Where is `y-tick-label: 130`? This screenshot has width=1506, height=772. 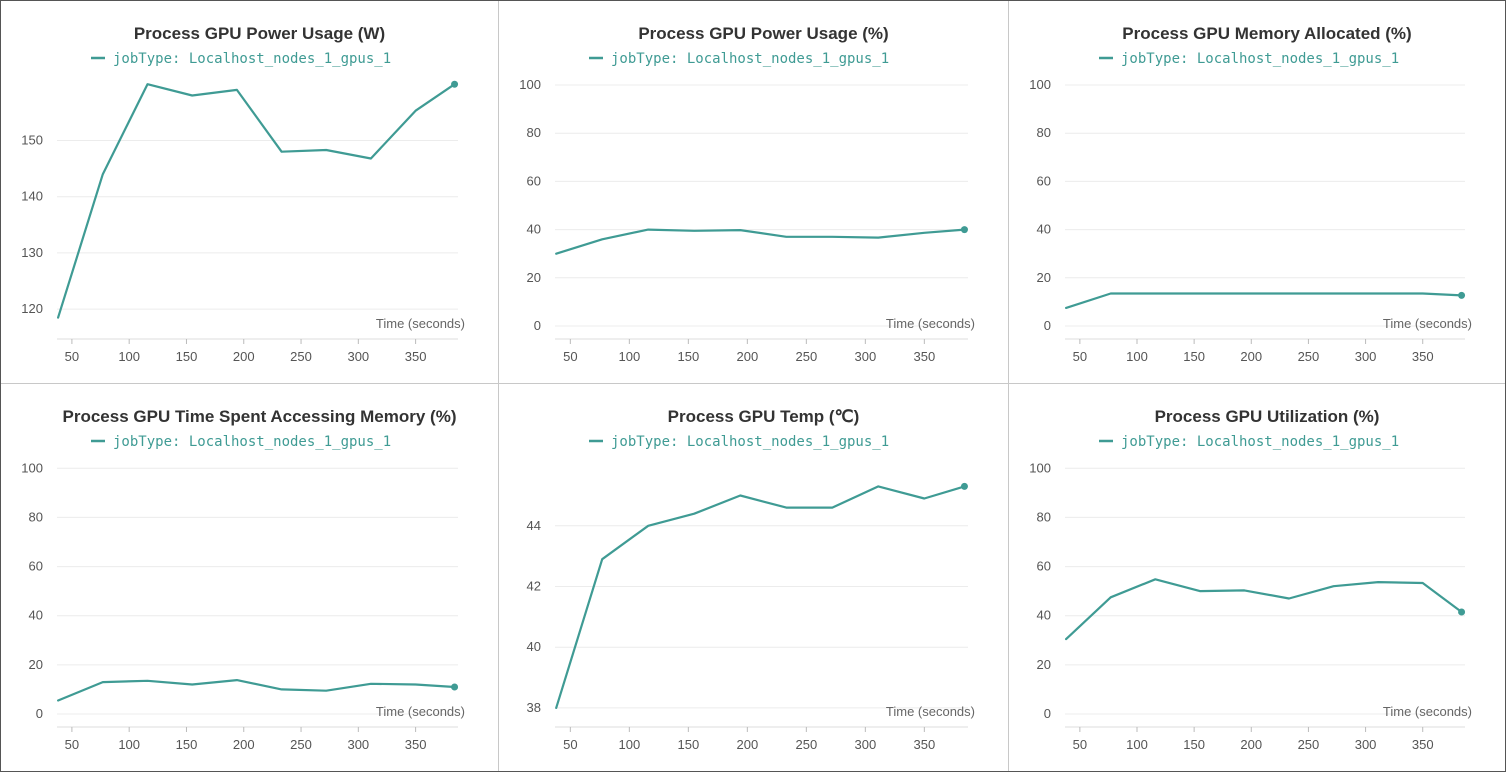
y-tick-label: 130 is located at coordinates (32, 252).